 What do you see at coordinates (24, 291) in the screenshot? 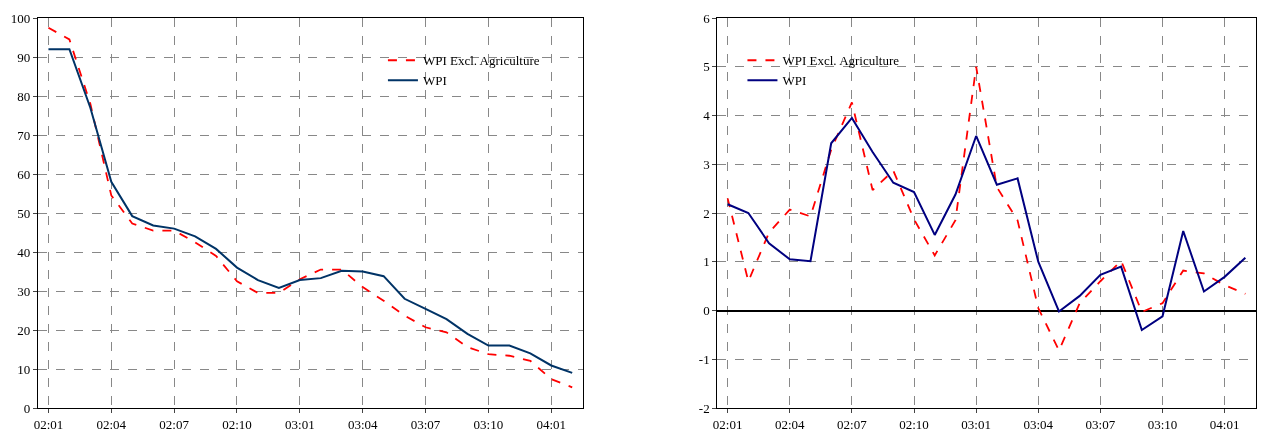
I see `y-tick-label: 30` at bounding box center [24, 291].